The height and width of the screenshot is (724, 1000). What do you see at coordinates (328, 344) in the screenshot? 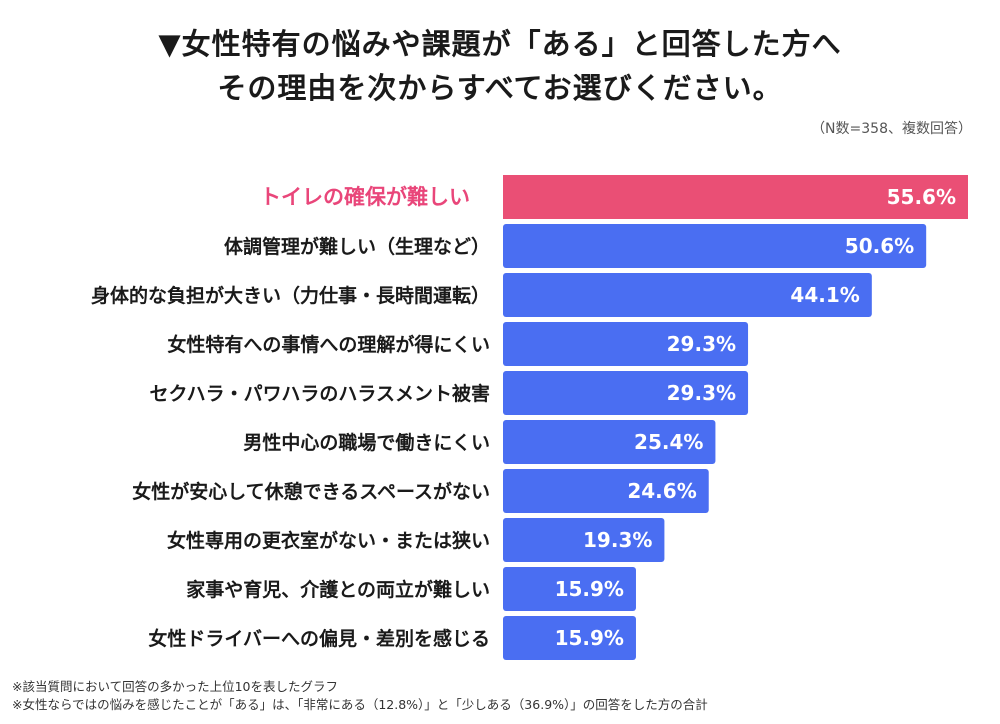
I see `category-label: 女性特有への事情への理解が得にくい` at bounding box center [328, 344].